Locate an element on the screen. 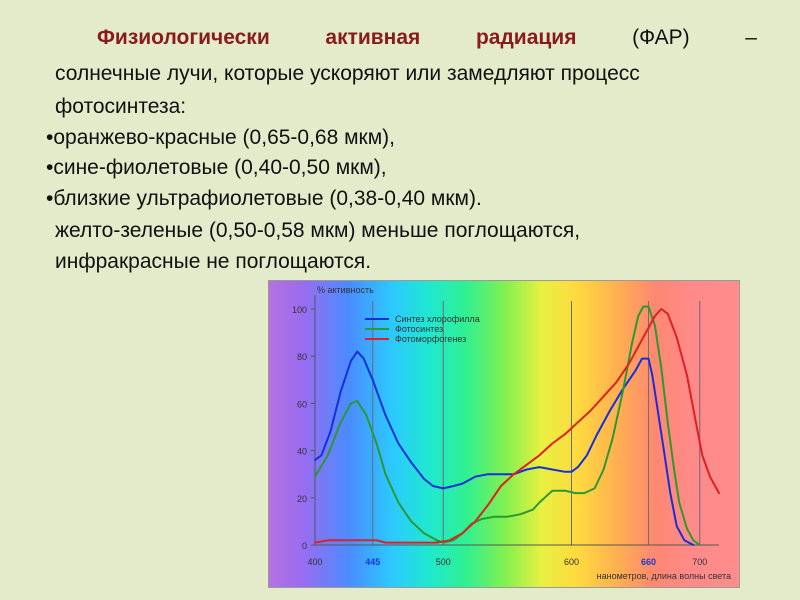  title-abbrev: (ФАР) is located at coordinates (661, 37).